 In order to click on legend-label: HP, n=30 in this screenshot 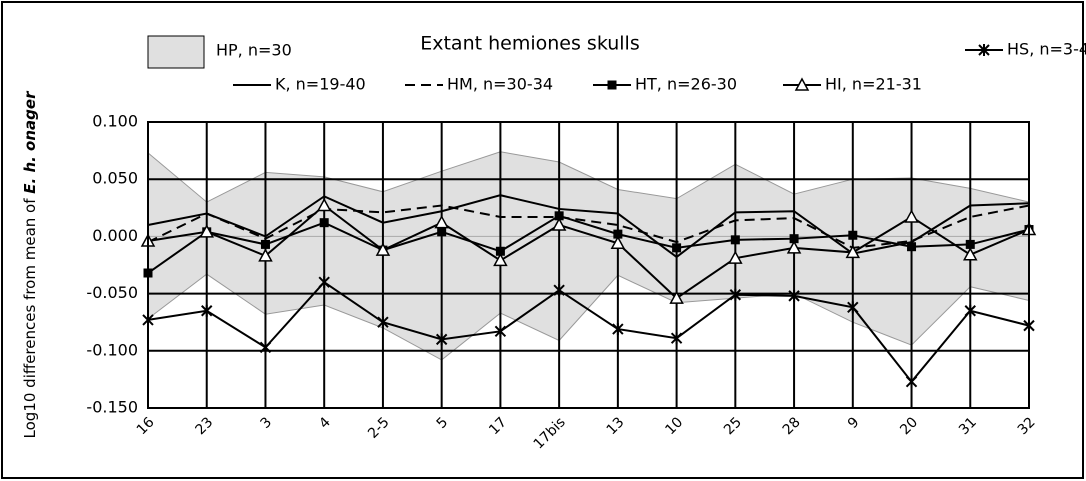, I will do `click(254, 50)`.